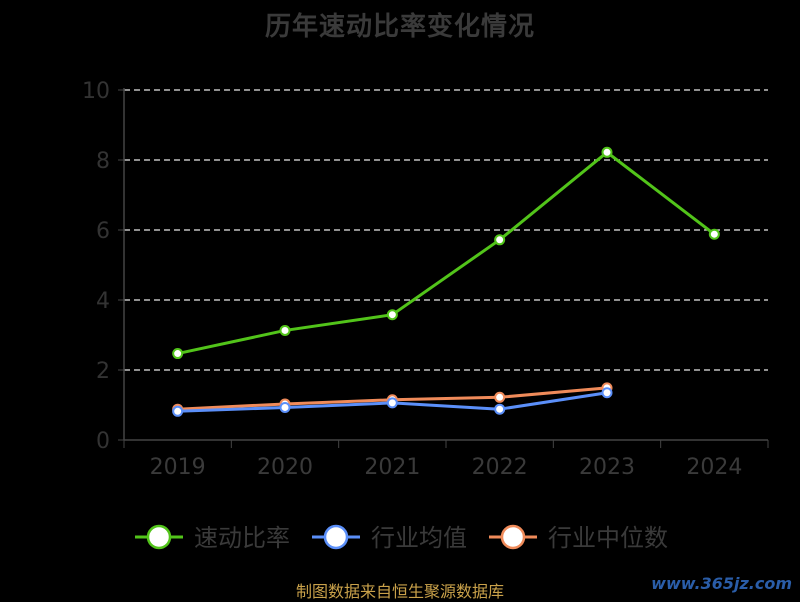 Image resolution: width=800 pixels, height=602 pixels. What do you see at coordinates (103, 231) in the screenshot?
I see `y-tick-label: 6` at bounding box center [103, 231].